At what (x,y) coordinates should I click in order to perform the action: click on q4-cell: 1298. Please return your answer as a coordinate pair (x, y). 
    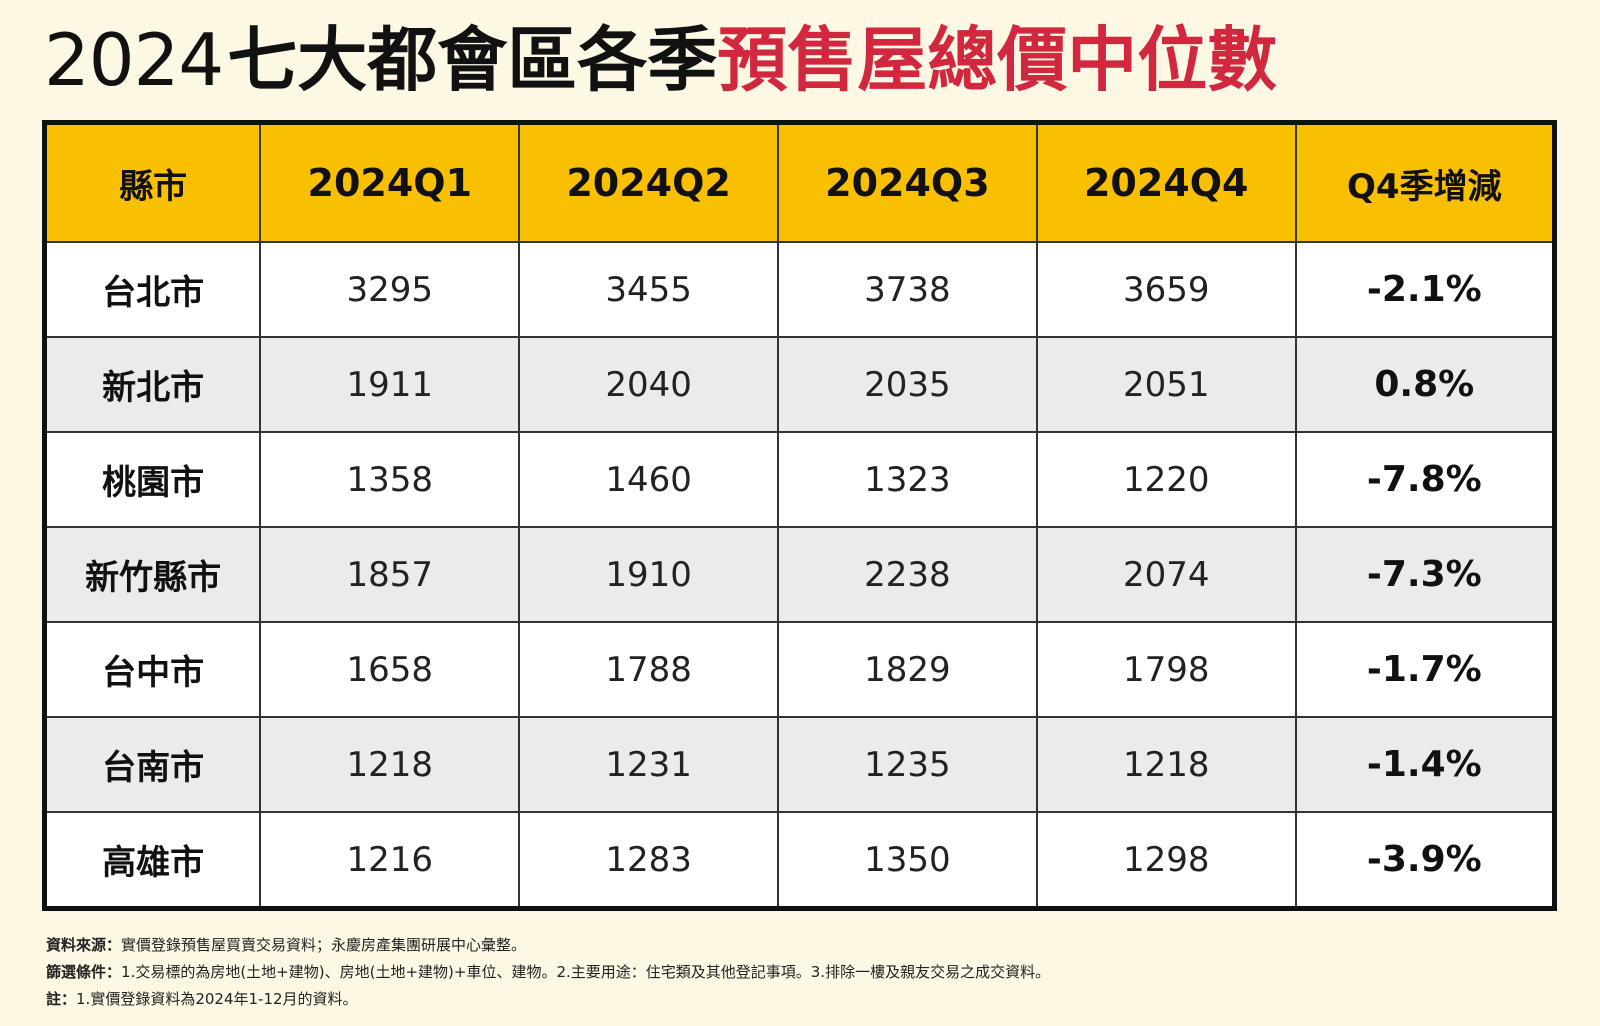
    Looking at the image, I should click on (1166, 860).